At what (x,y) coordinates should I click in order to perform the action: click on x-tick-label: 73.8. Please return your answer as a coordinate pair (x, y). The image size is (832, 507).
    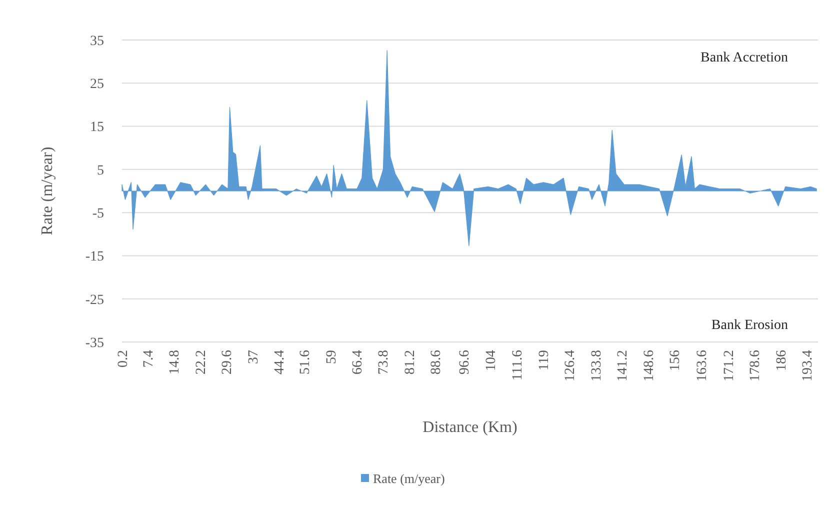
    Looking at the image, I should click on (384, 362).